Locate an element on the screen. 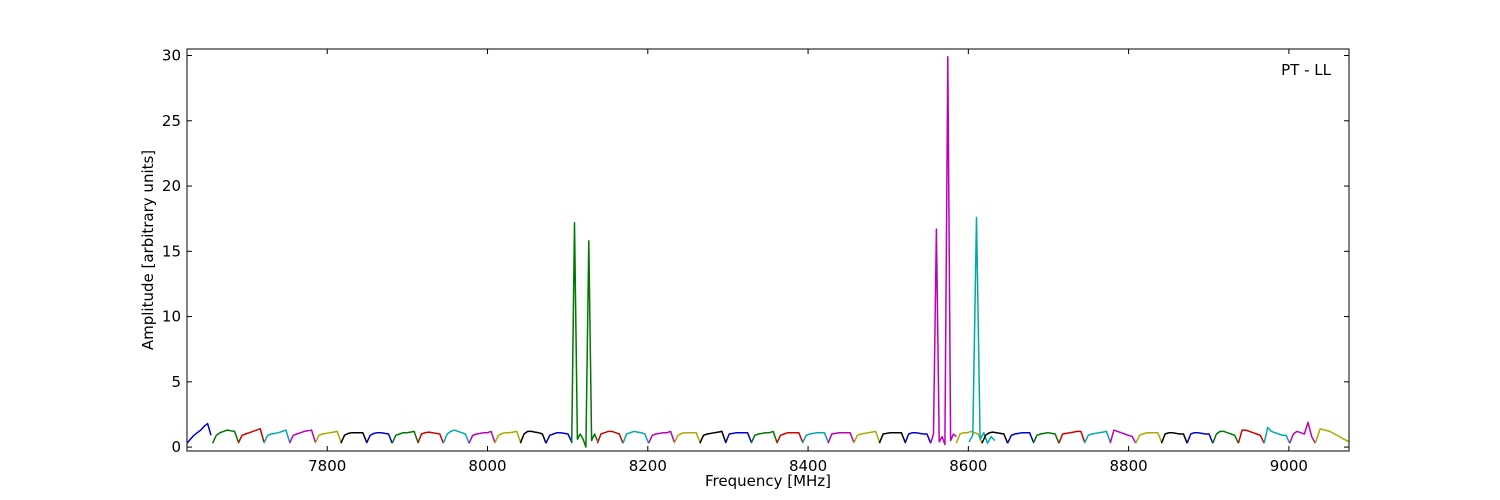 The height and width of the screenshot is (500, 1500). x-tick-label: 8200 is located at coordinates (648, 466).